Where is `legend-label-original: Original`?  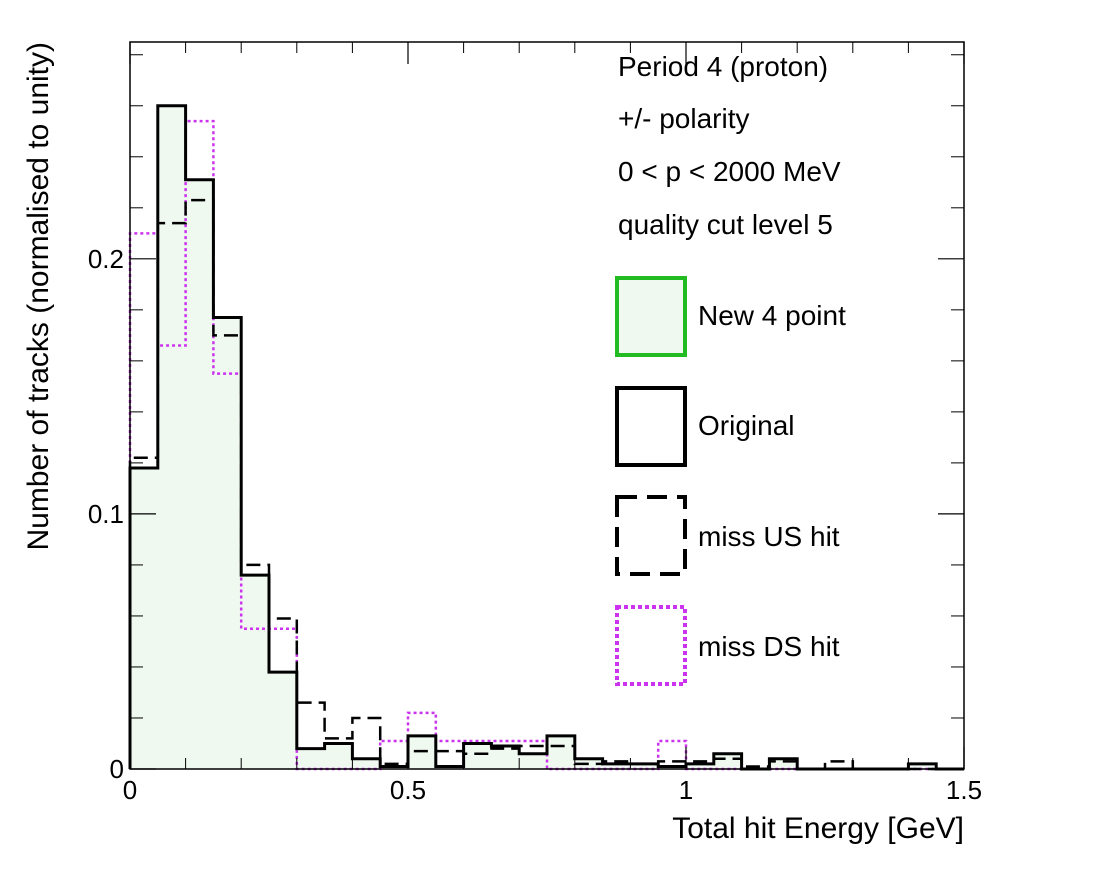
legend-label-original: Original is located at coordinates (746, 425).